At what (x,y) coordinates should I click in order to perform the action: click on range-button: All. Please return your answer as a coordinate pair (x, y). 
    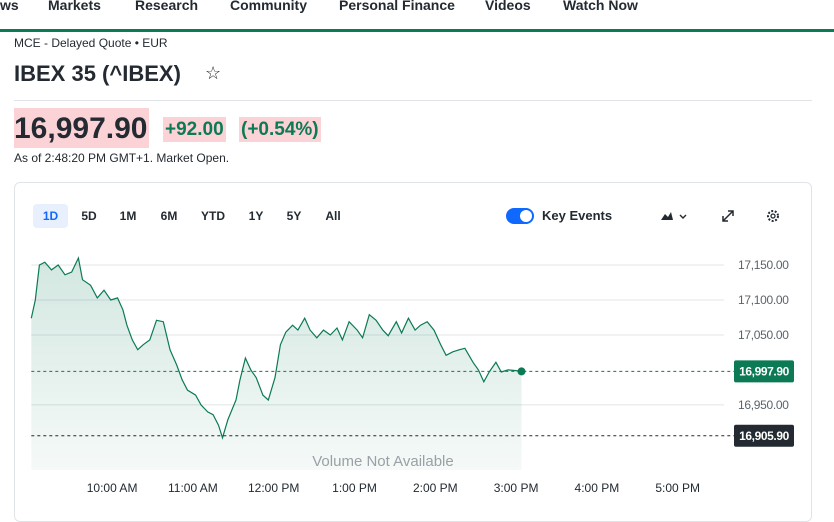
    Looking at the image, I should click on (333, 216).